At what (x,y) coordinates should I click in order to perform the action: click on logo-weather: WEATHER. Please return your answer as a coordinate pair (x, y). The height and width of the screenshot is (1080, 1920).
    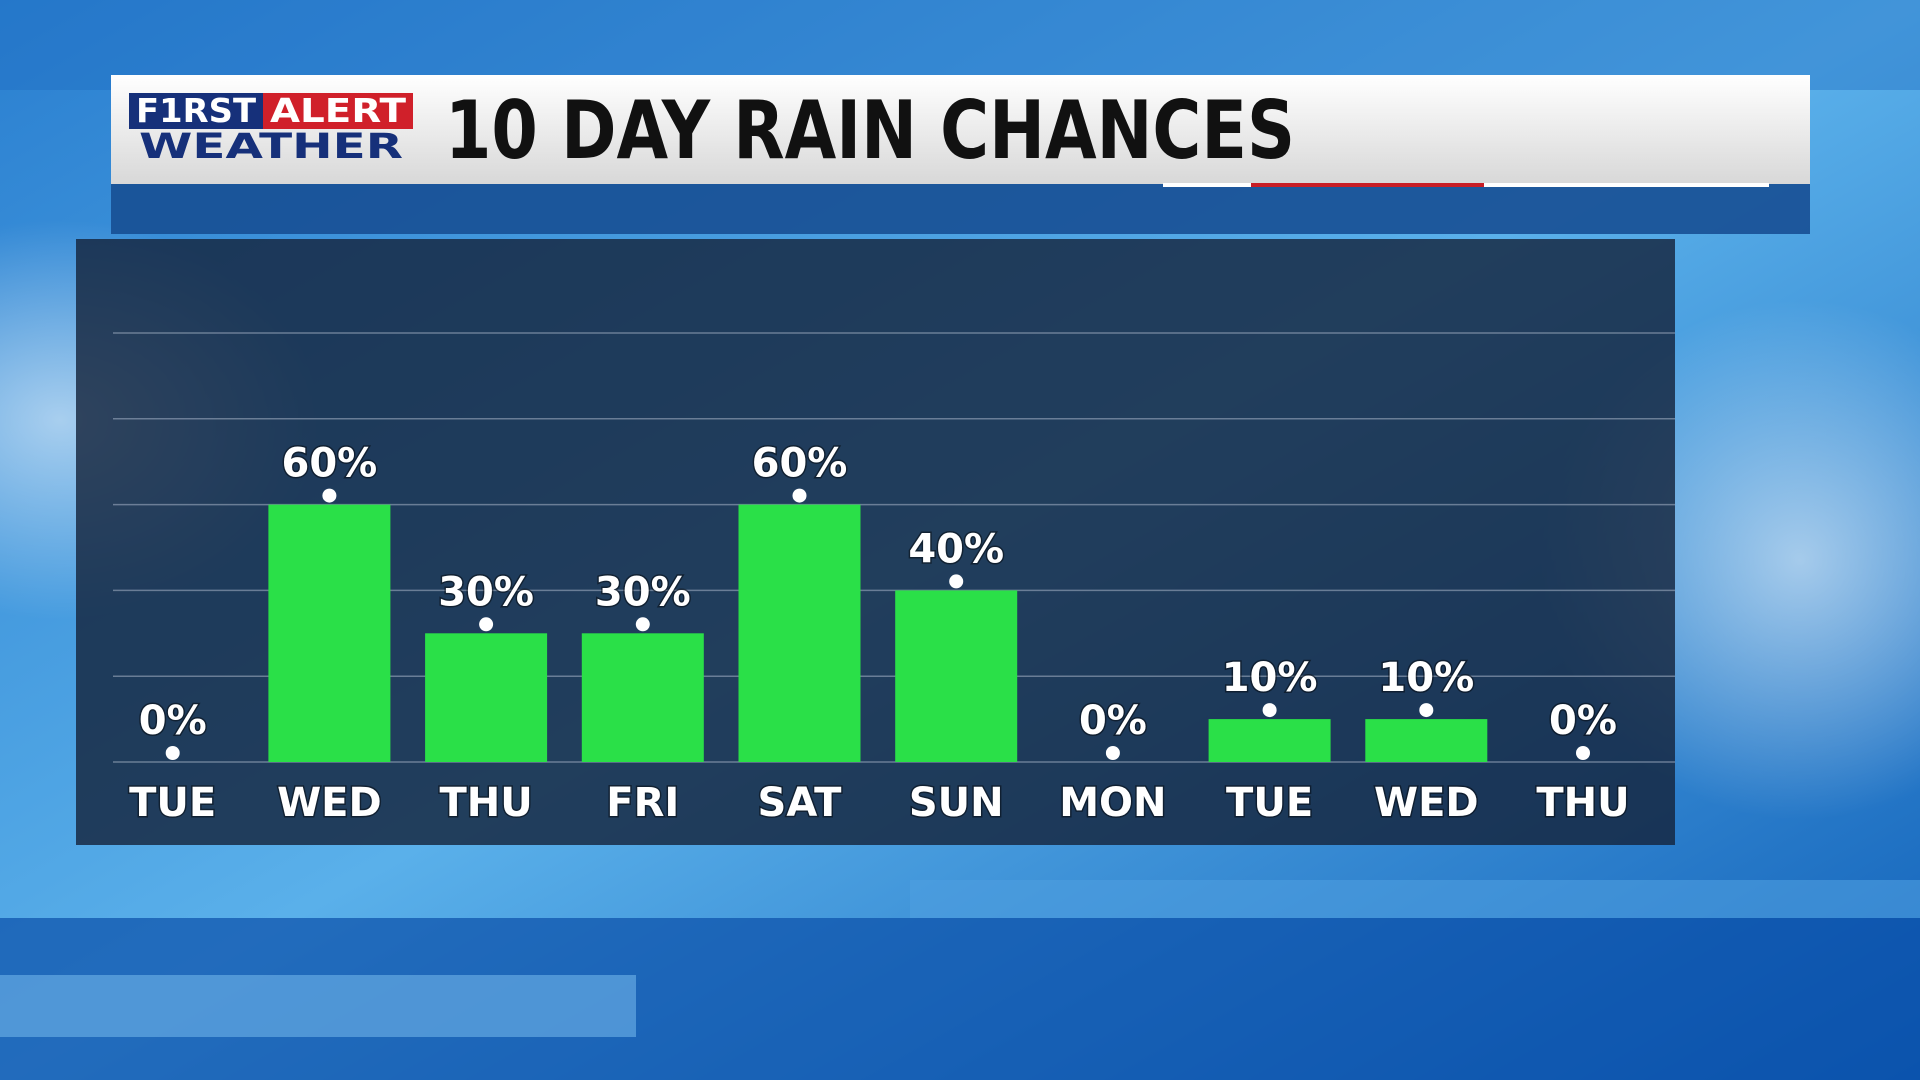
    Looking at the image, I should click on (271, 147).